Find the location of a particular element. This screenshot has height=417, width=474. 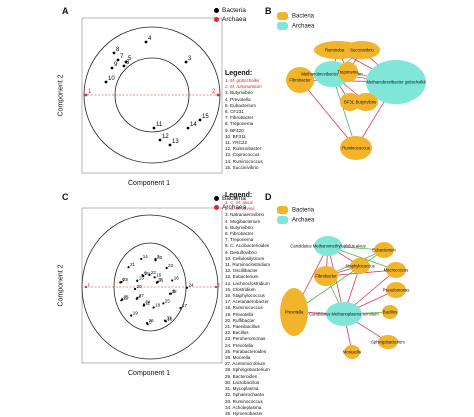

legend-item: 24. Prevotella is located at coordinates (239, 345).